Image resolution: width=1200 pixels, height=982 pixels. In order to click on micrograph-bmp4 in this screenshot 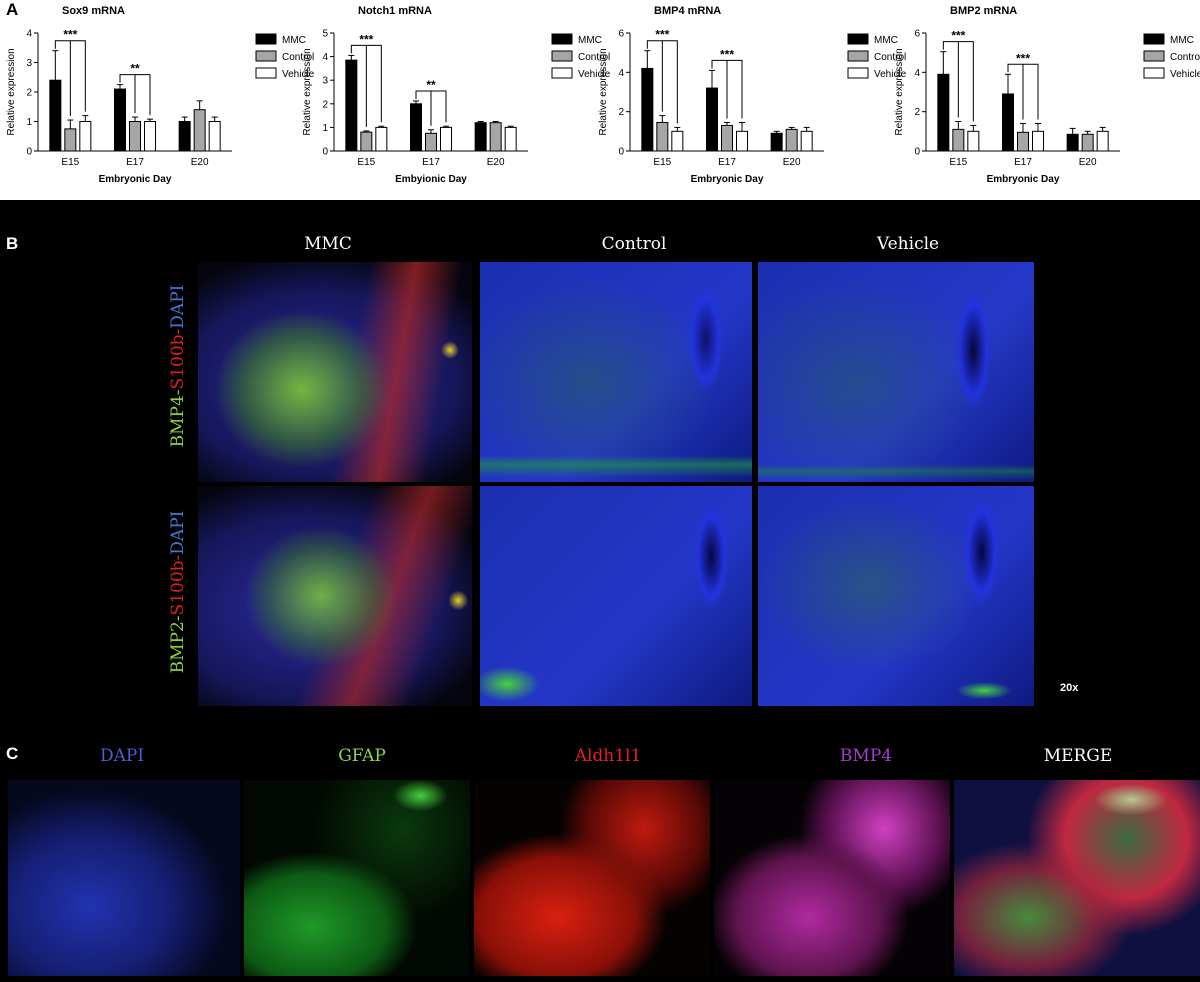, I will do `click(832, 878)`.